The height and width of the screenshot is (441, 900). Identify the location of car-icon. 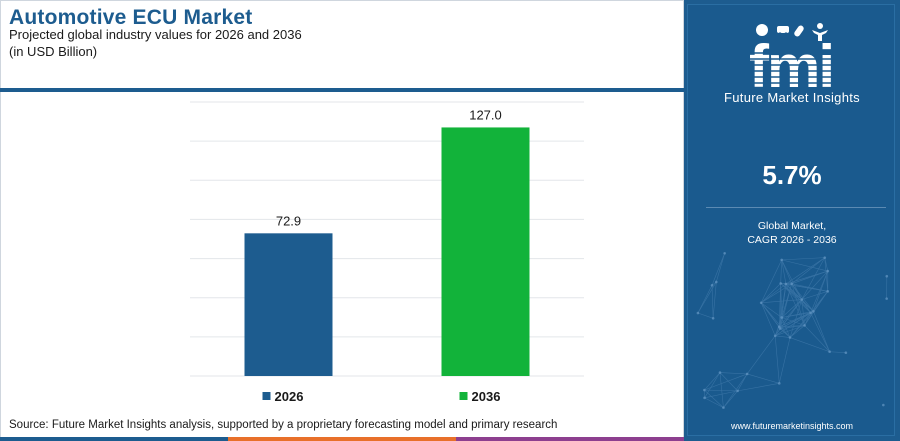
(783, 31).